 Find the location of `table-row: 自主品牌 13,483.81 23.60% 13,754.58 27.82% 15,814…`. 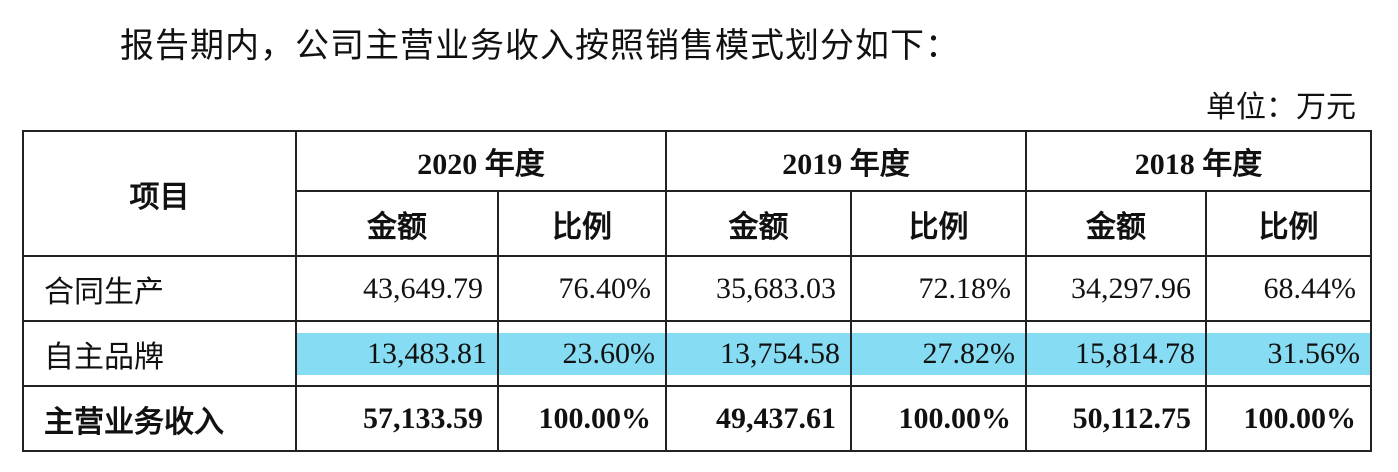

table-row: 自主品牌 13,483.81 23.60% 13,754.58 27.82% 15,814… is located at coordinates (697, 353).